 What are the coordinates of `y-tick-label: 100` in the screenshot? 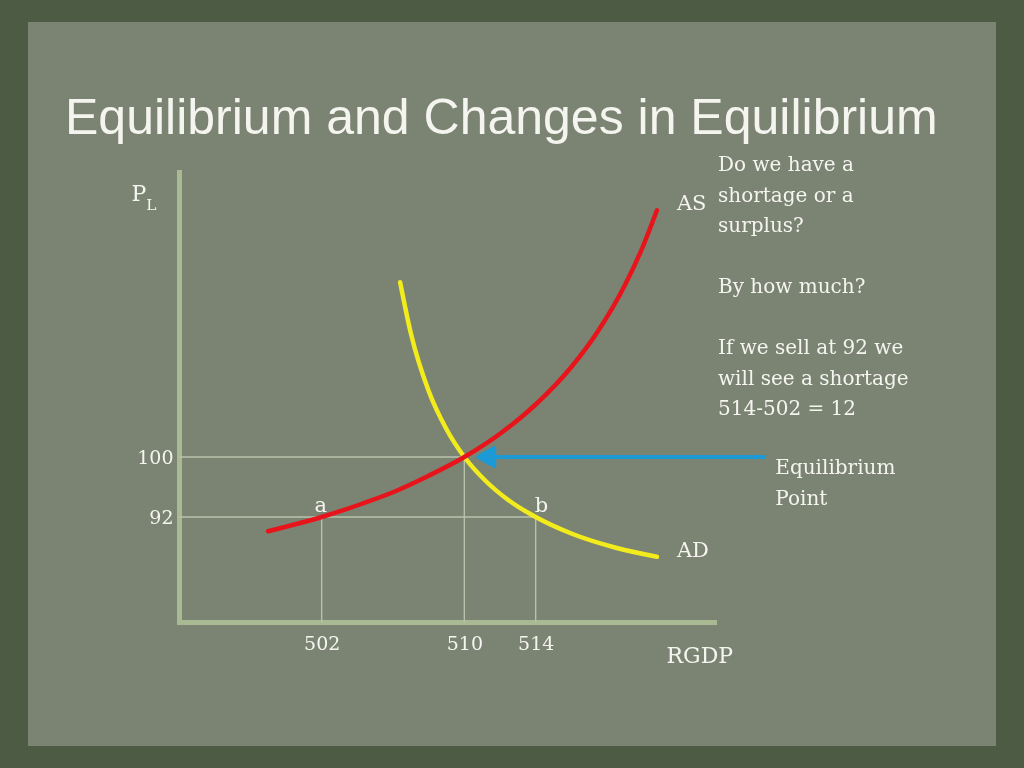 It's located at (155, 456).